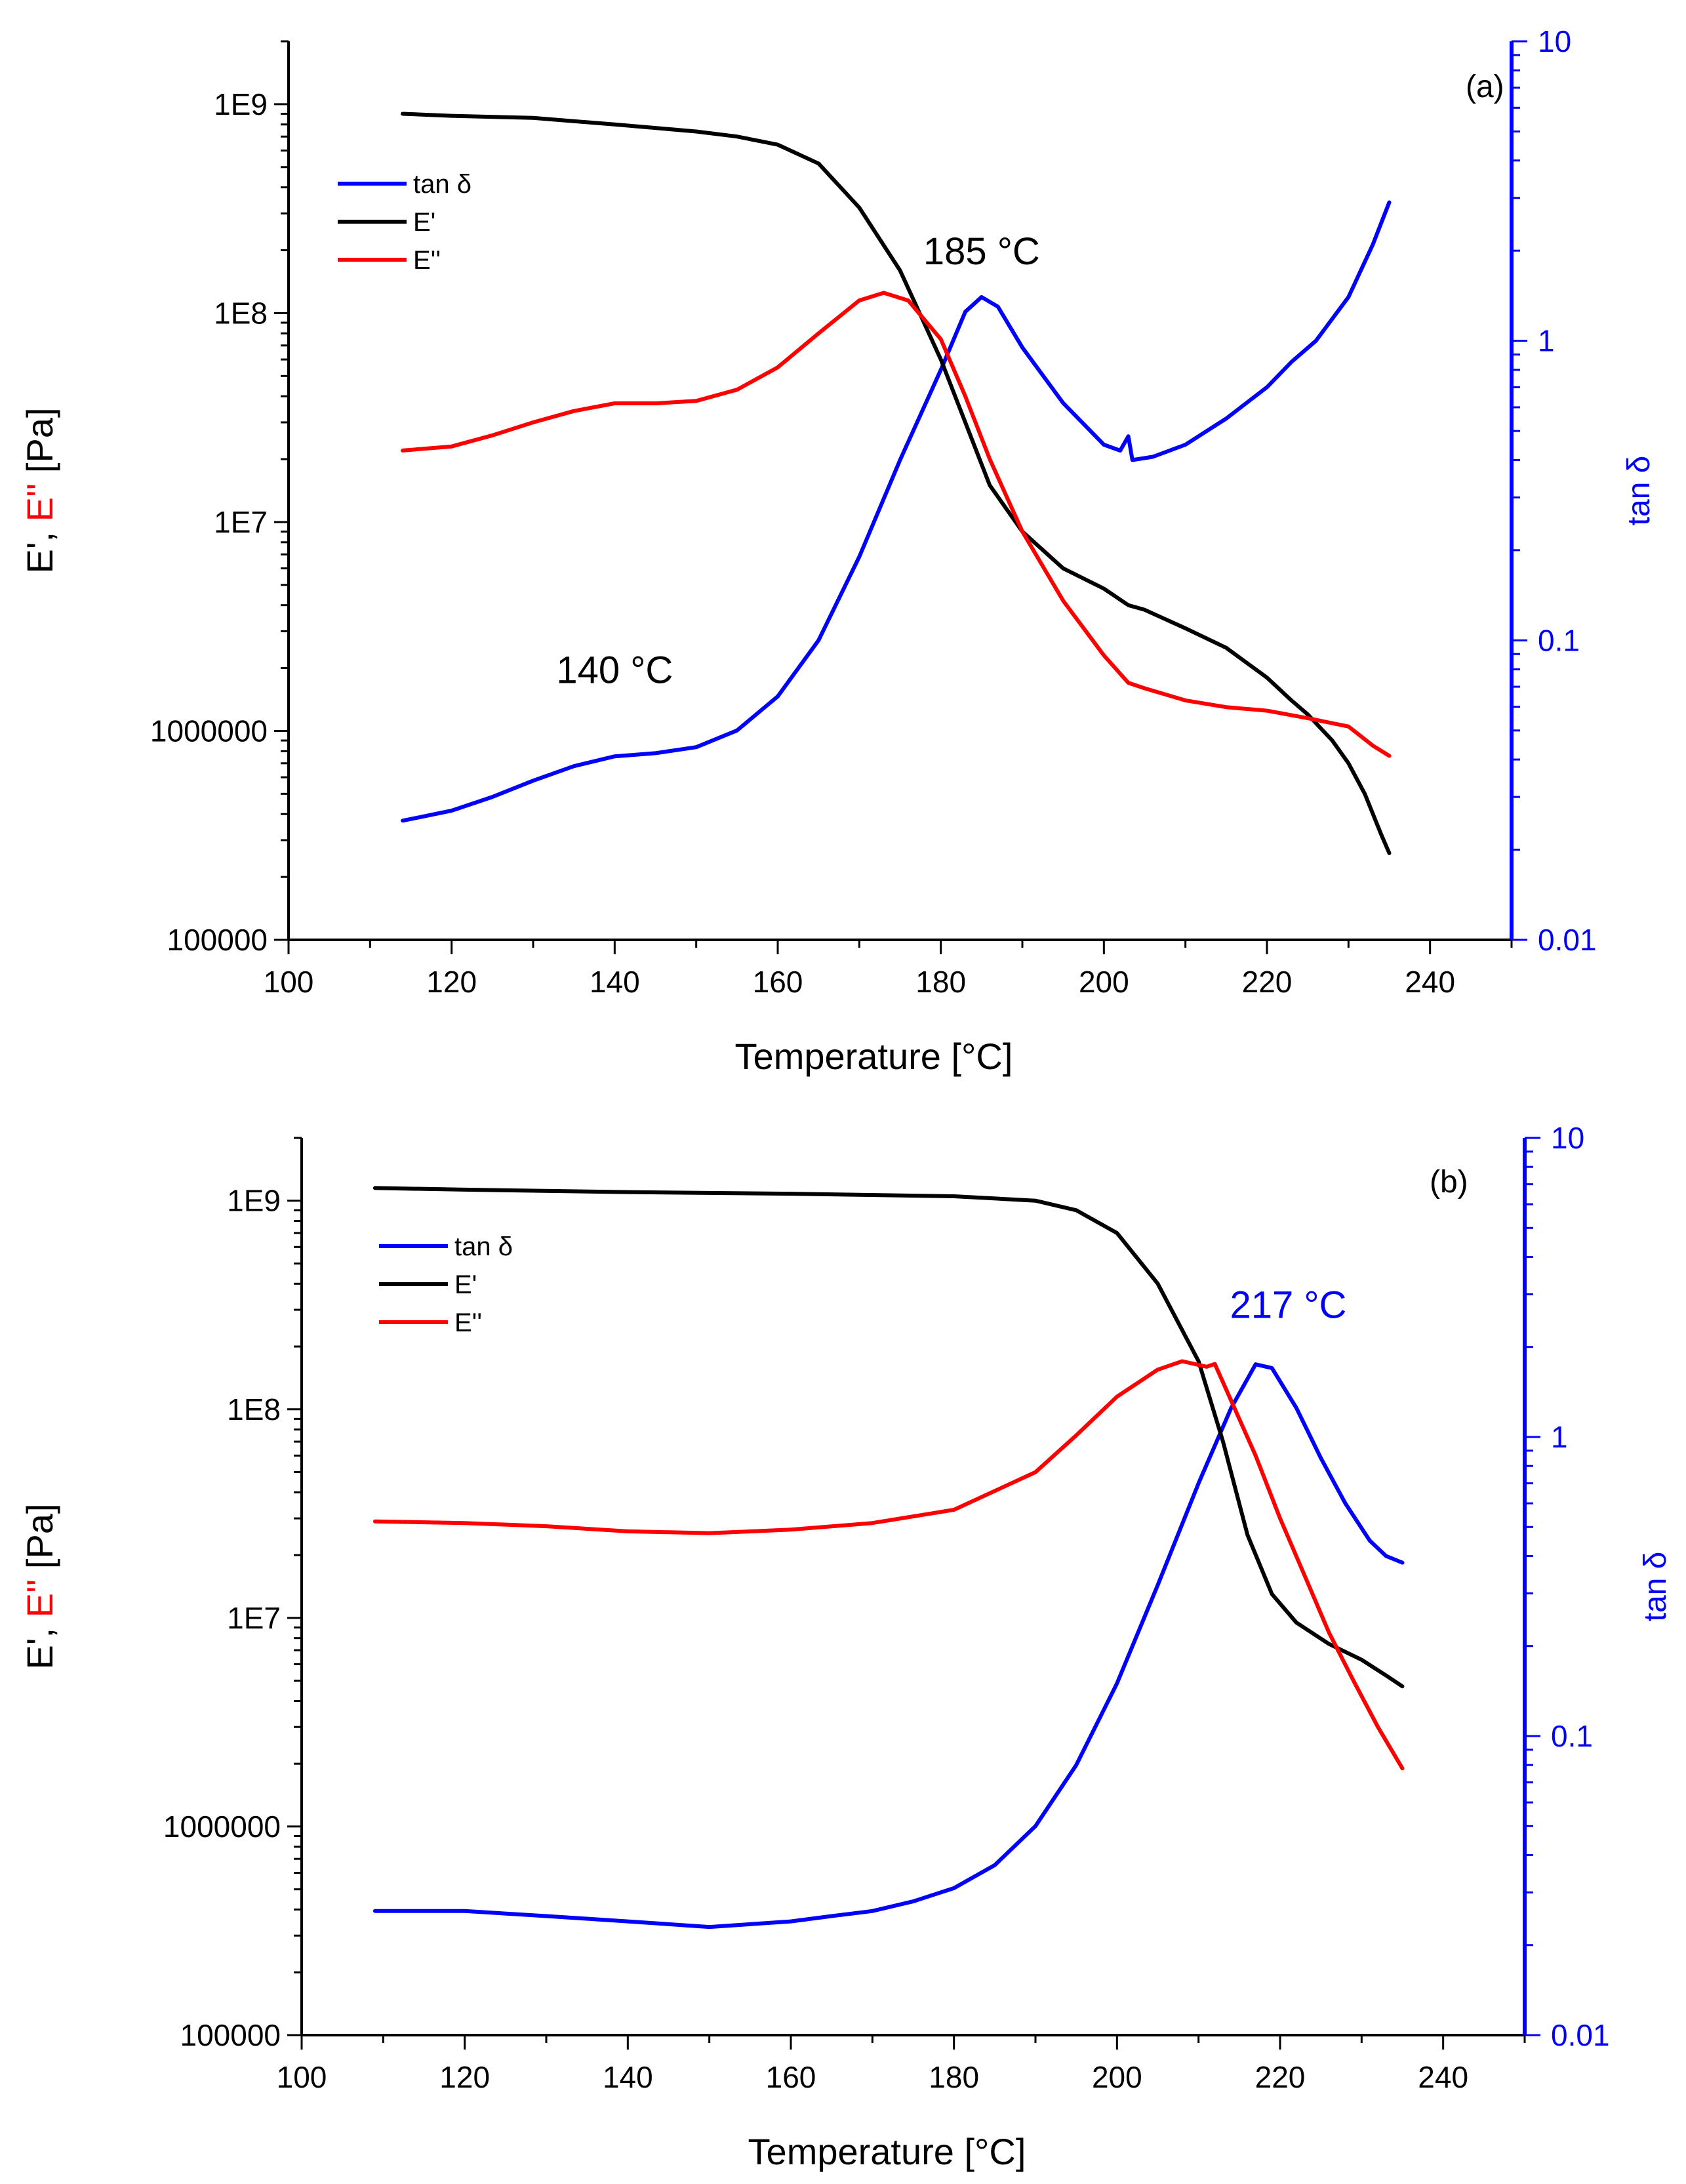 The height and width of the screenshot is (2184, 1686). What do you see at coordinates (614, 670) in the screenshot?
I see `peak-annotation: 140 °C` at bounding box center [614, 670].